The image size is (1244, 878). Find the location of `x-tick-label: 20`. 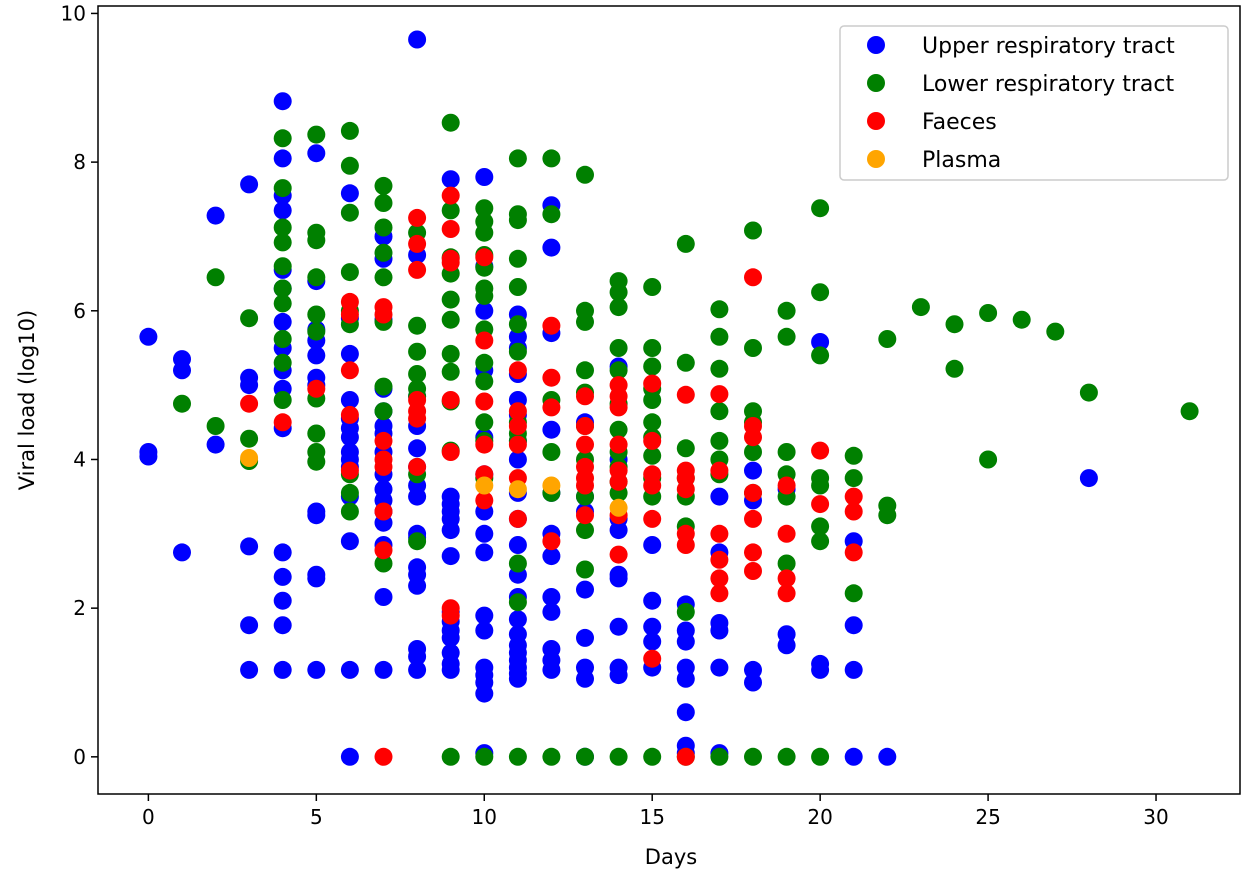

x-tick-label: 20 is located at coordinates (819, 817).